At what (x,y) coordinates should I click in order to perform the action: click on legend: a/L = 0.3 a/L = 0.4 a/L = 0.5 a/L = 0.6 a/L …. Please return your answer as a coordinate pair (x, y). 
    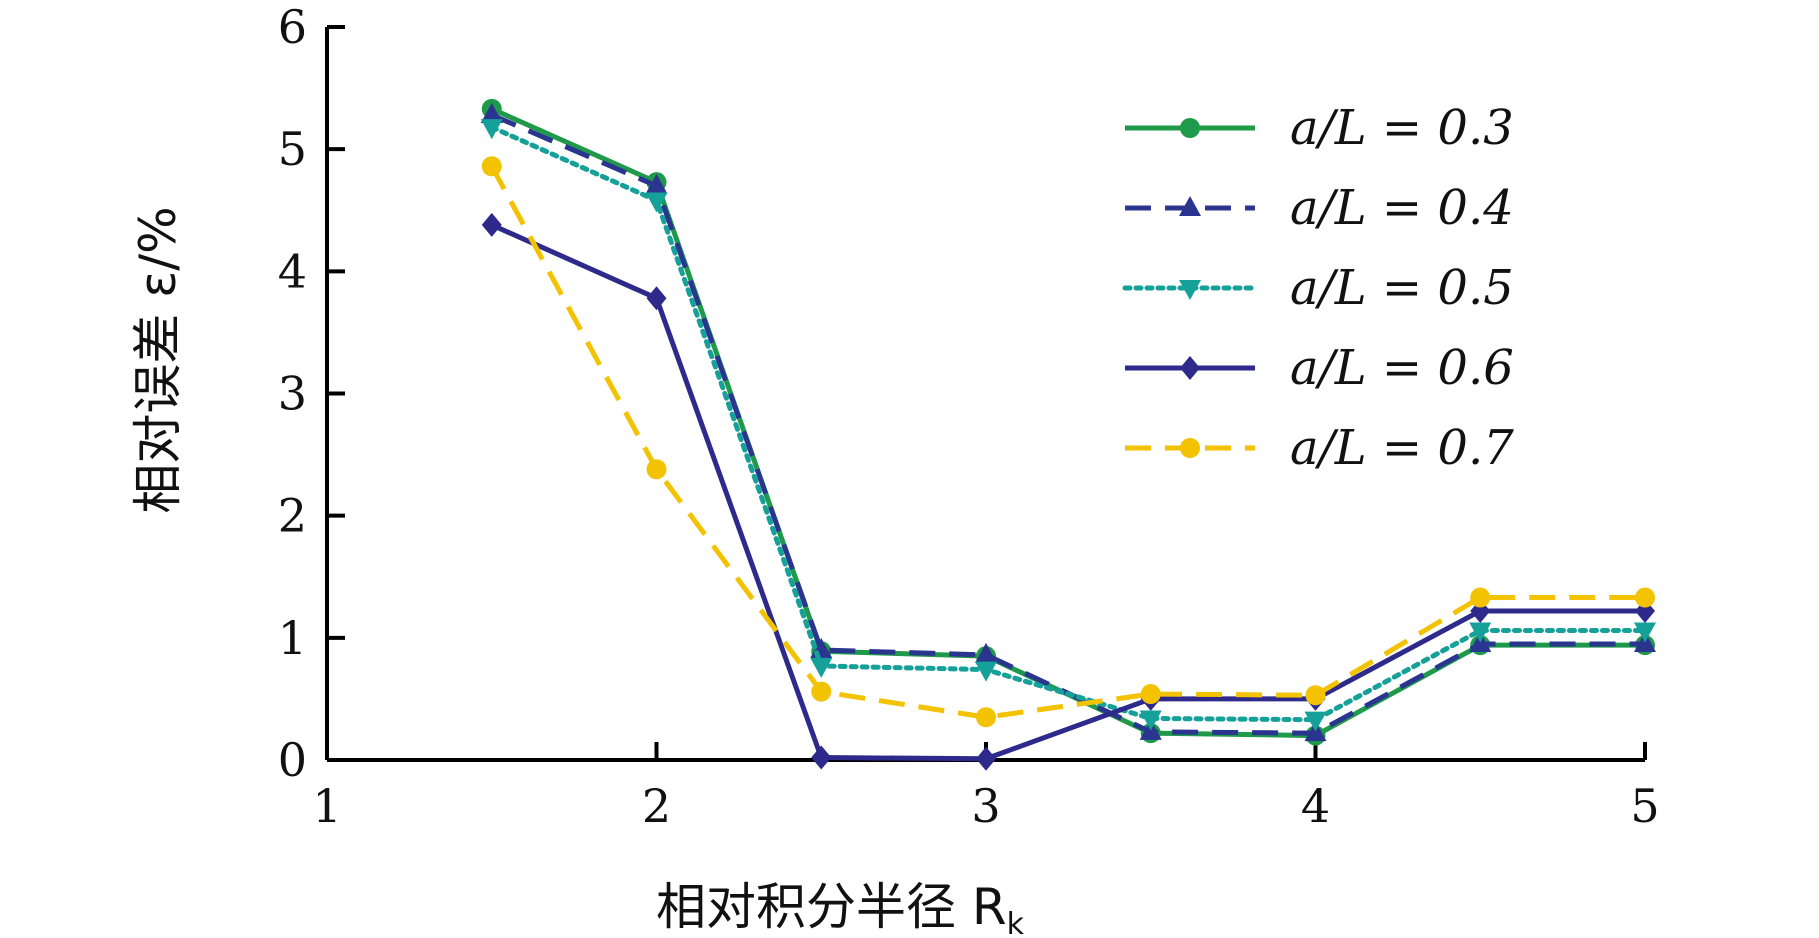
    Looking at the image, I should click on (1318, 288).